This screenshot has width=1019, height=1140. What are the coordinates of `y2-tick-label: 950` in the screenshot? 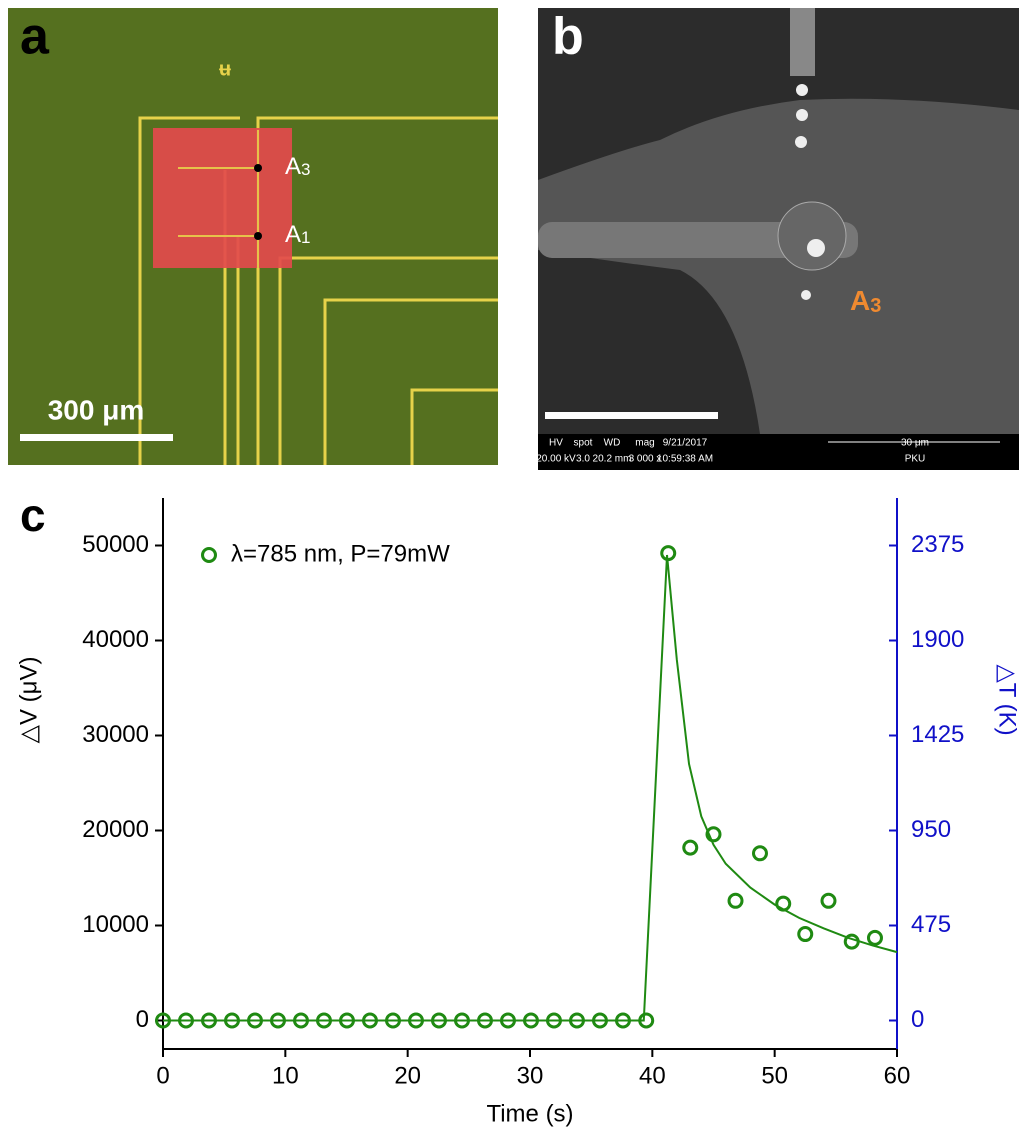 It's located at (931, 829).